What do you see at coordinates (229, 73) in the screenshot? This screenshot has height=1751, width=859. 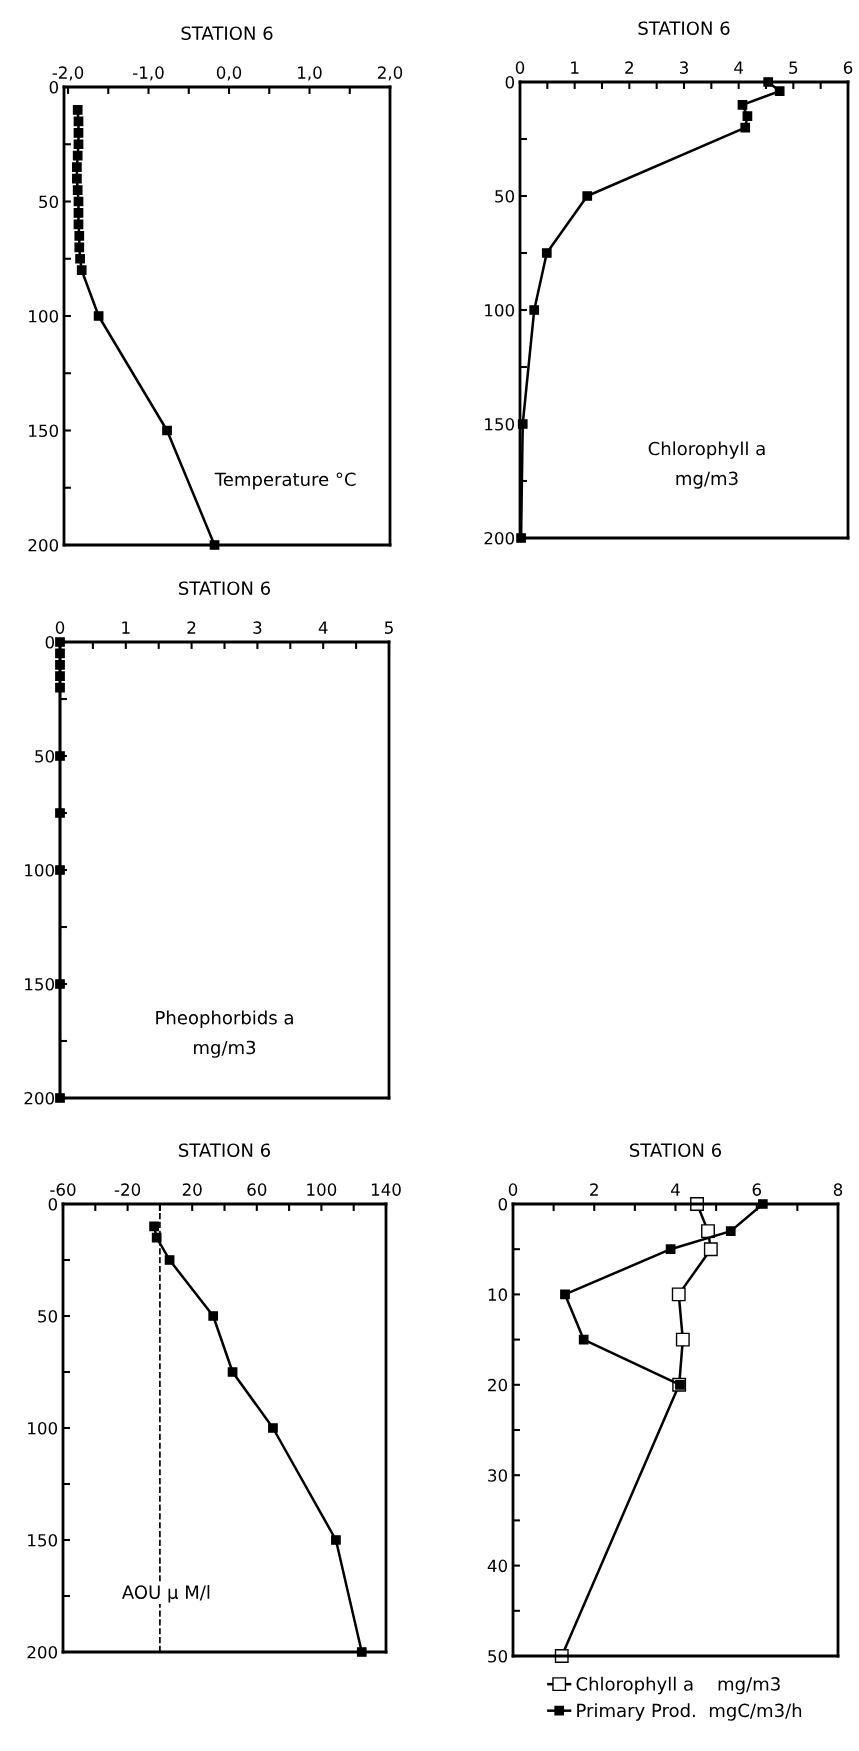 I see `x-tick-label: 0,0` at bounding box center [229, 73].